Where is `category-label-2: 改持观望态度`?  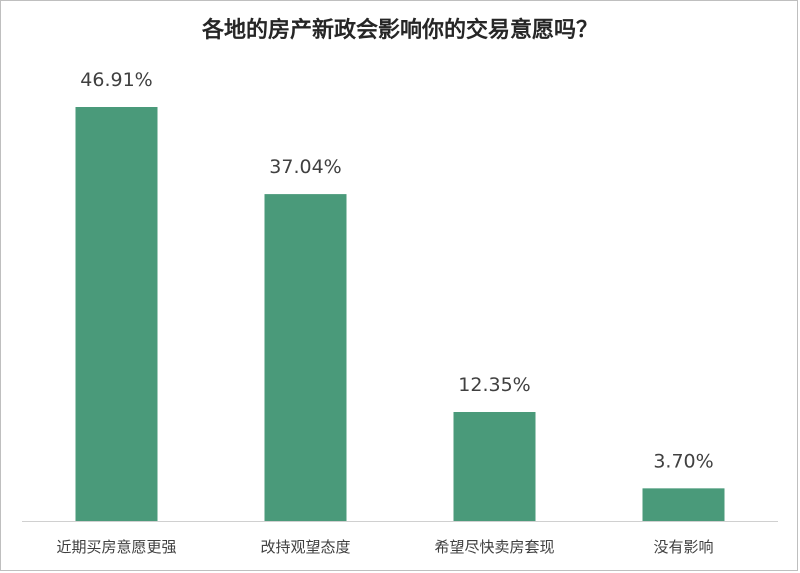
category-label-2: 改持观望态度 is located at coordinates (305, 547).